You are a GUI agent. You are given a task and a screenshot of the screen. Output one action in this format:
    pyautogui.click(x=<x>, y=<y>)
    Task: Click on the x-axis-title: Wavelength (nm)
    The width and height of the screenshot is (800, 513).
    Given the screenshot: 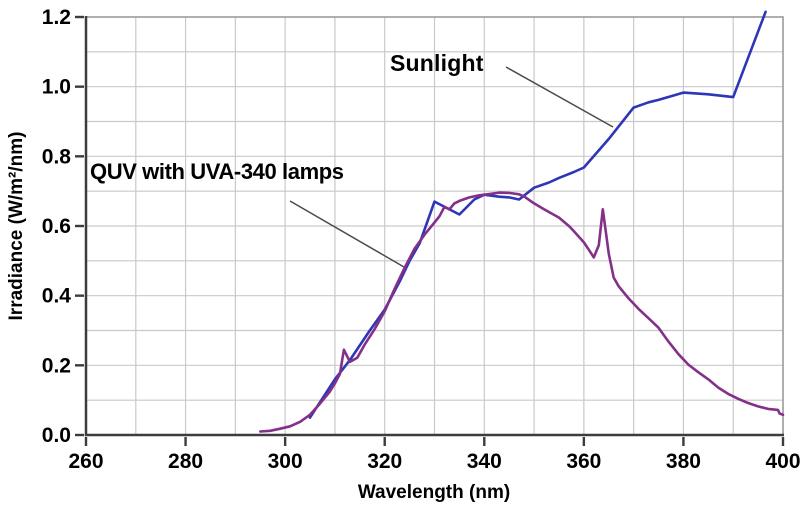 What is the action you would take?
    pyautogui.click(x=434, y=492)
    